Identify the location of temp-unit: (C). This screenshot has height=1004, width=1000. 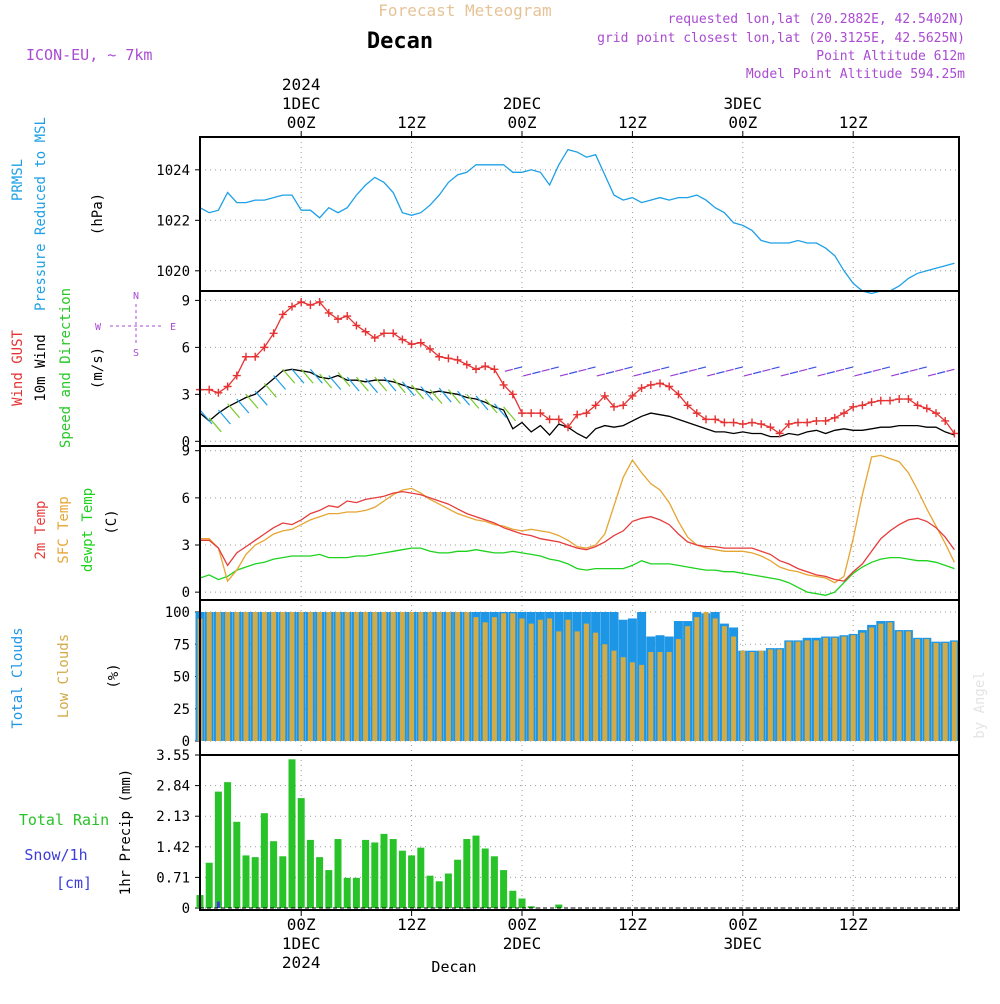
(112, 521).